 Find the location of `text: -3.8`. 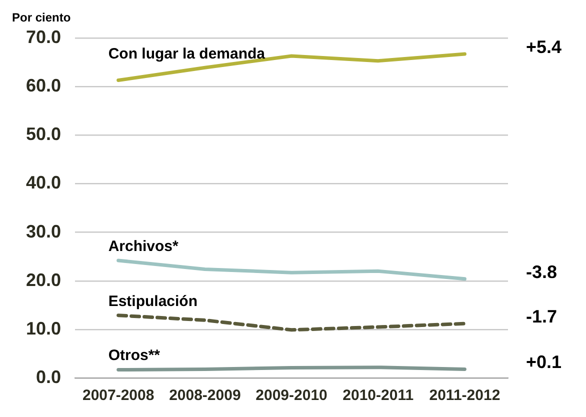

text: -3.8 is located at coordinates (542, 272).